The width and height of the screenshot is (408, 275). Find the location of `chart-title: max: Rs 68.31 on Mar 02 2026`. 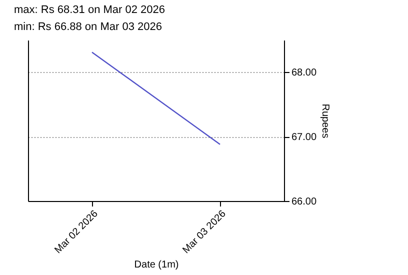

chart-title: max: Rs 68.31 on Mar 02 2026 is located at coordinates (90, 10).